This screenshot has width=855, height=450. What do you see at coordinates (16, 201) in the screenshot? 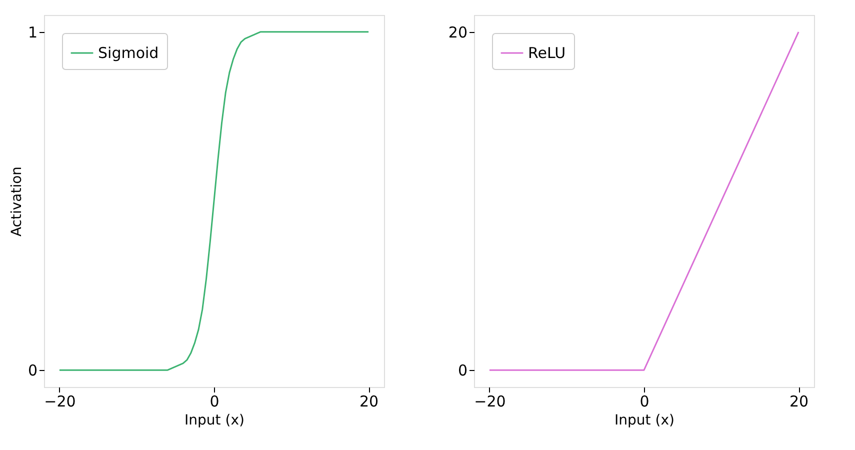
I see `y-axis-title: Activation` at bounding box center [16, 201].